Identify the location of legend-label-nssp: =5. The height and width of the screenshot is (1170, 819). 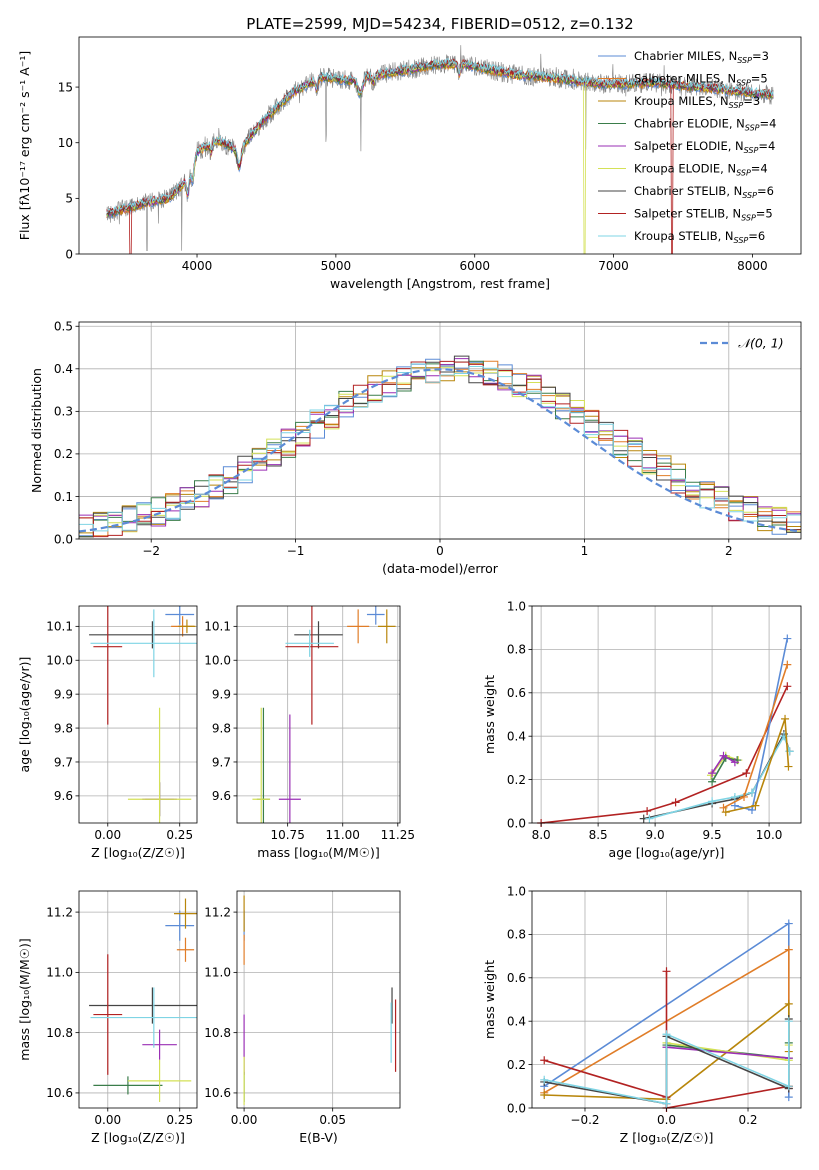
(764, 214).